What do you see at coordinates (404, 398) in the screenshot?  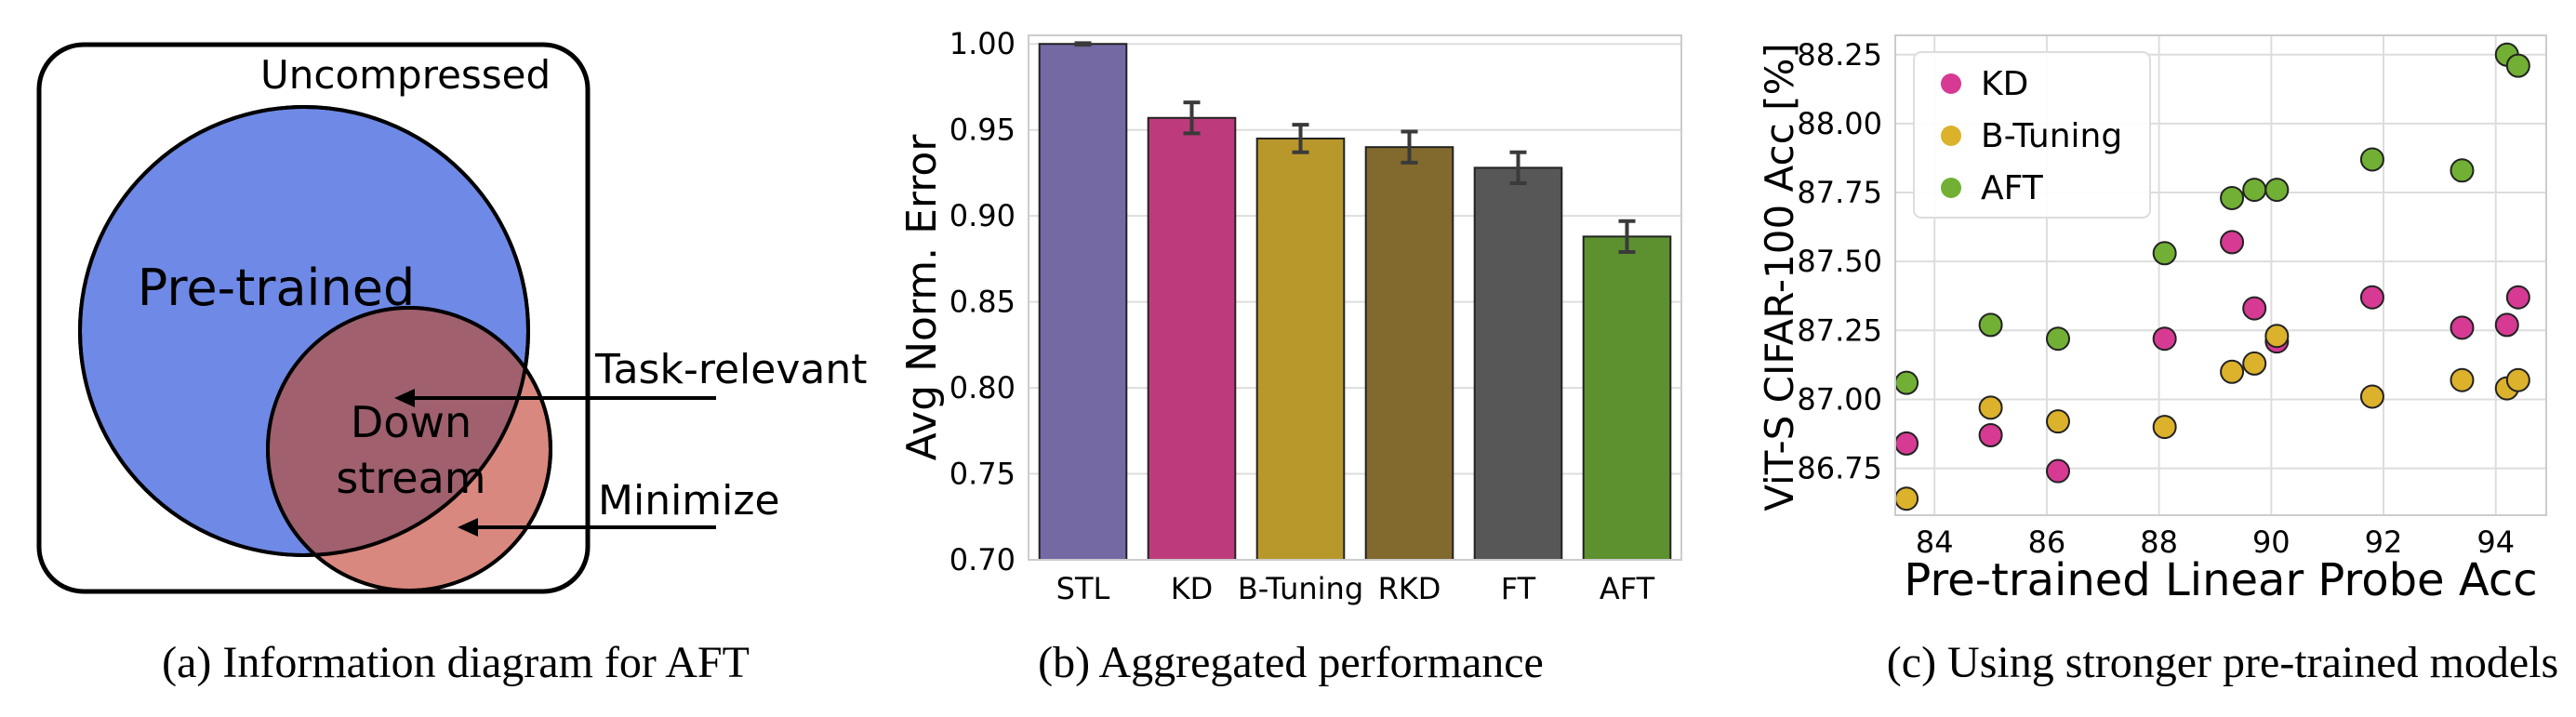 I see `task-relevant-arrowhead` at bounding box center [404, 398].